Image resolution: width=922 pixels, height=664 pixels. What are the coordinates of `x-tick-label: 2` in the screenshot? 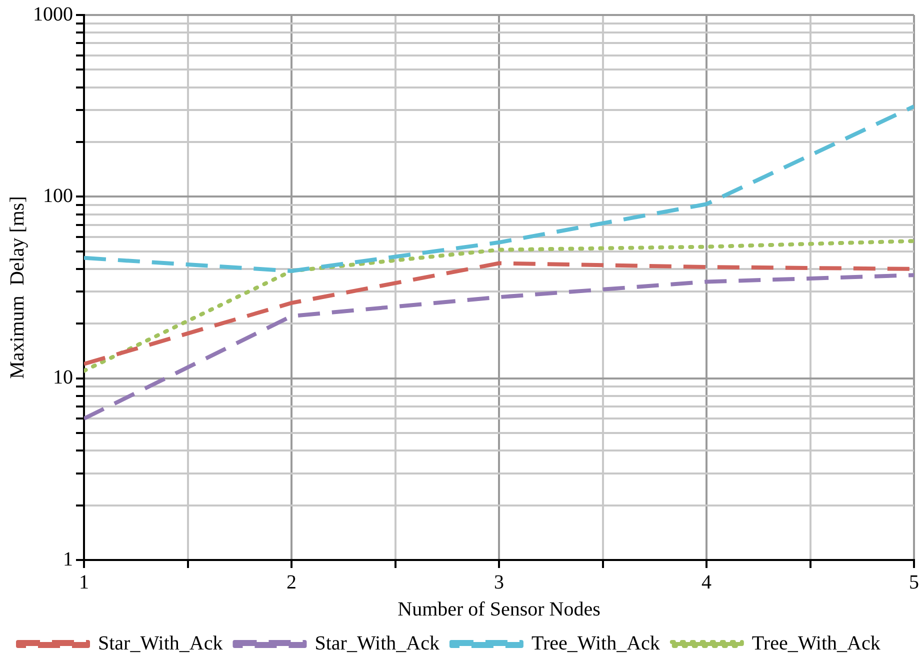 It's located at (291, 582).